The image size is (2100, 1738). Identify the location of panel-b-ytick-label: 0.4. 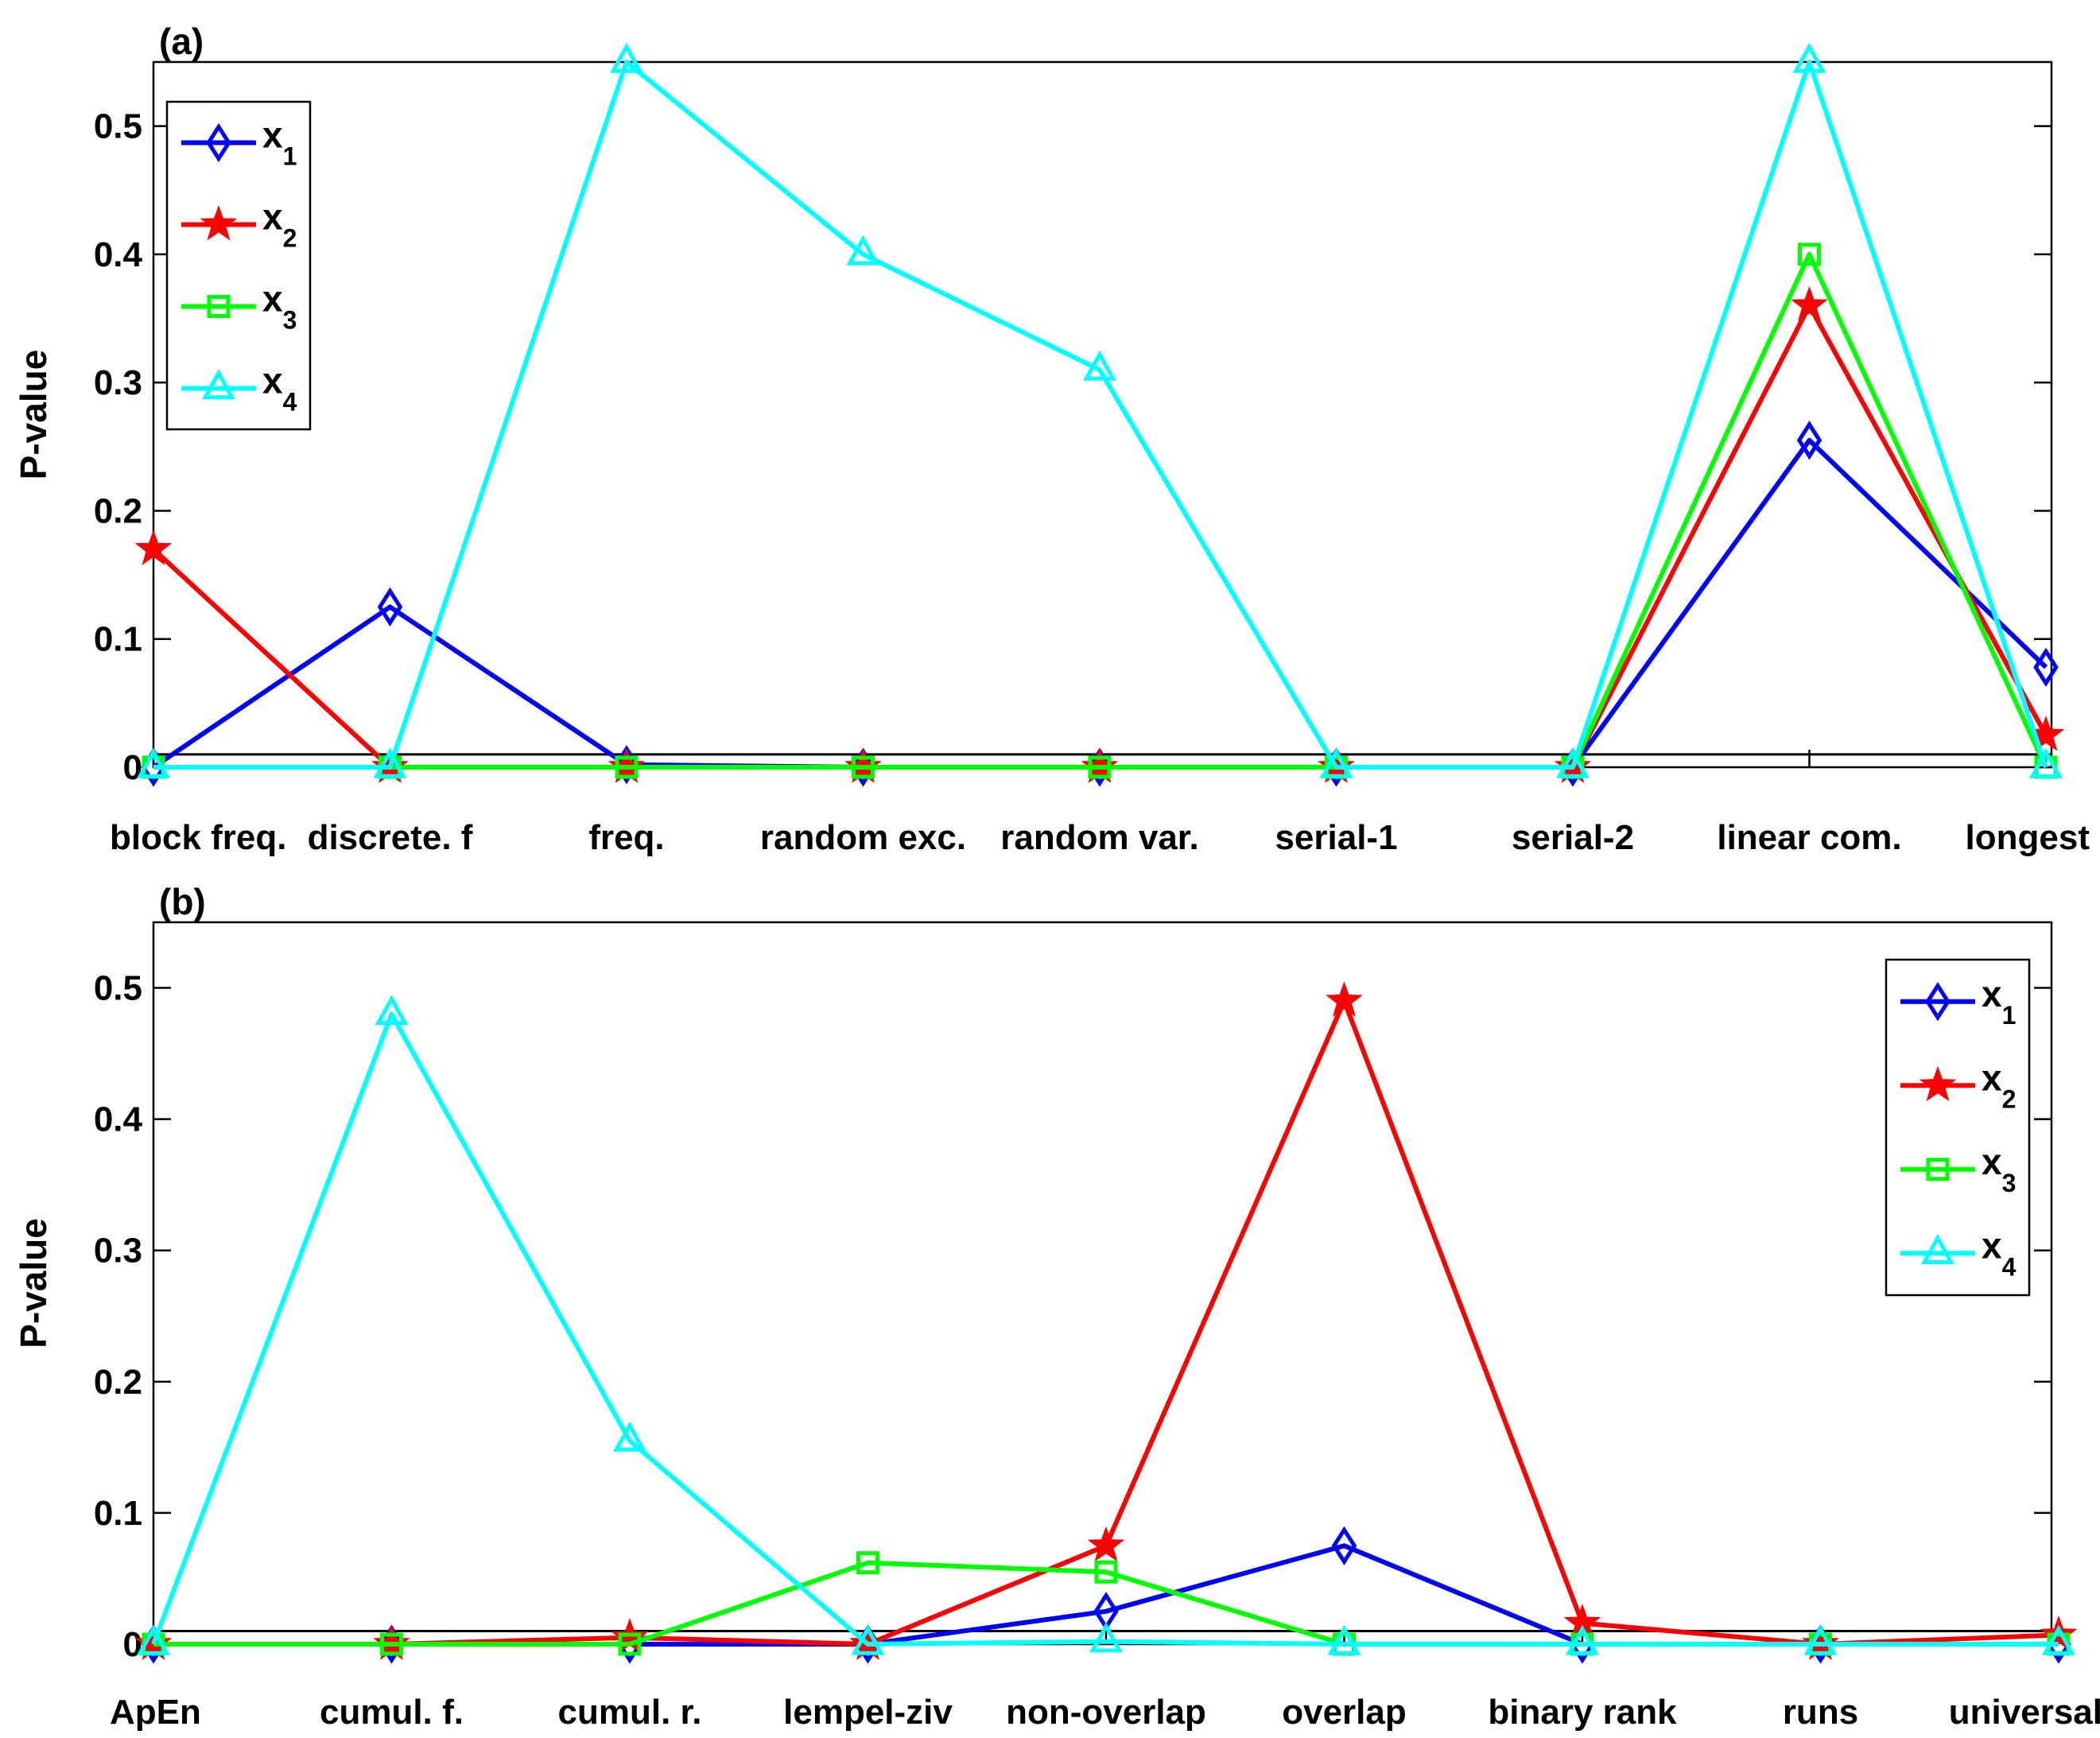
(119, 1119).